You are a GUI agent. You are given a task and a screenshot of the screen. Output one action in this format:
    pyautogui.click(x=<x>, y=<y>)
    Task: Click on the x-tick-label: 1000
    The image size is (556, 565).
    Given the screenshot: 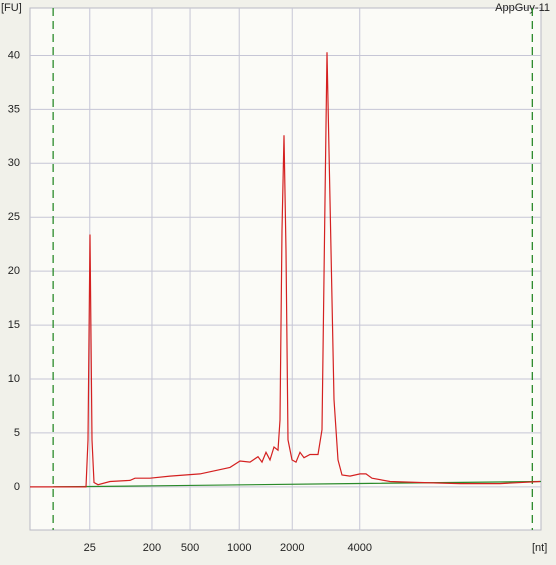 What is the action you would take?
    pyautogui.click(x=239, y=548)
    